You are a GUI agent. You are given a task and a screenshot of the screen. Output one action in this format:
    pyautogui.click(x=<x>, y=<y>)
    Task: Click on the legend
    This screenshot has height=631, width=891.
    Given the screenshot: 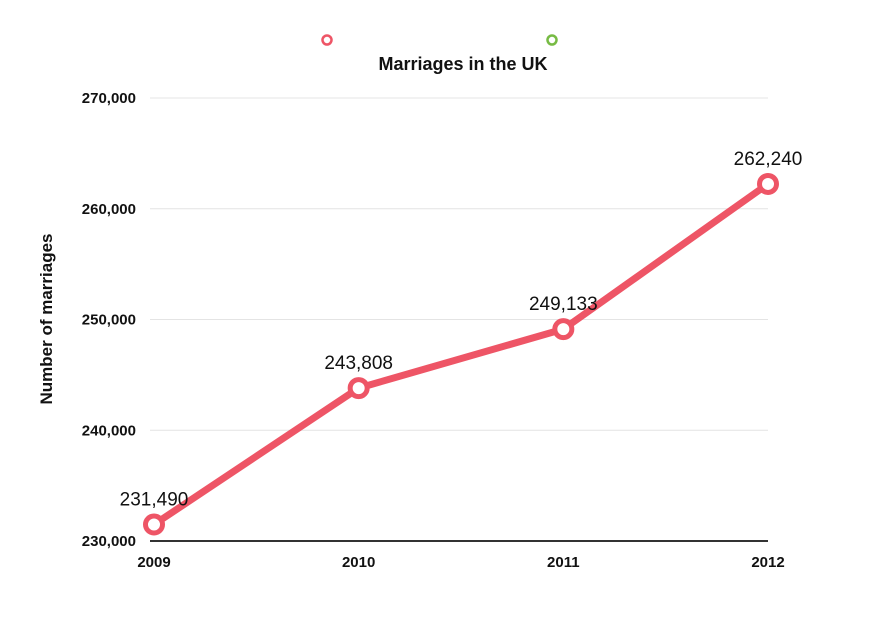 What is the action you would take?
    pyautogui.click(x=439, y=40)
    